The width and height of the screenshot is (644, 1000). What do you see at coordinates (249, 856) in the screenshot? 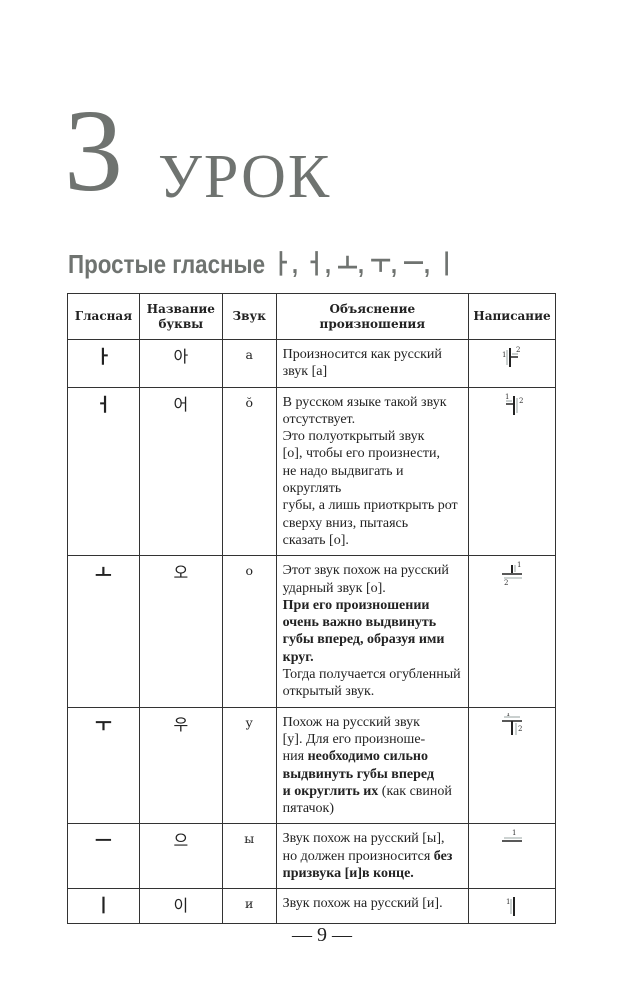
I see `sound-cell: ы` at bounding box center [249, 856].